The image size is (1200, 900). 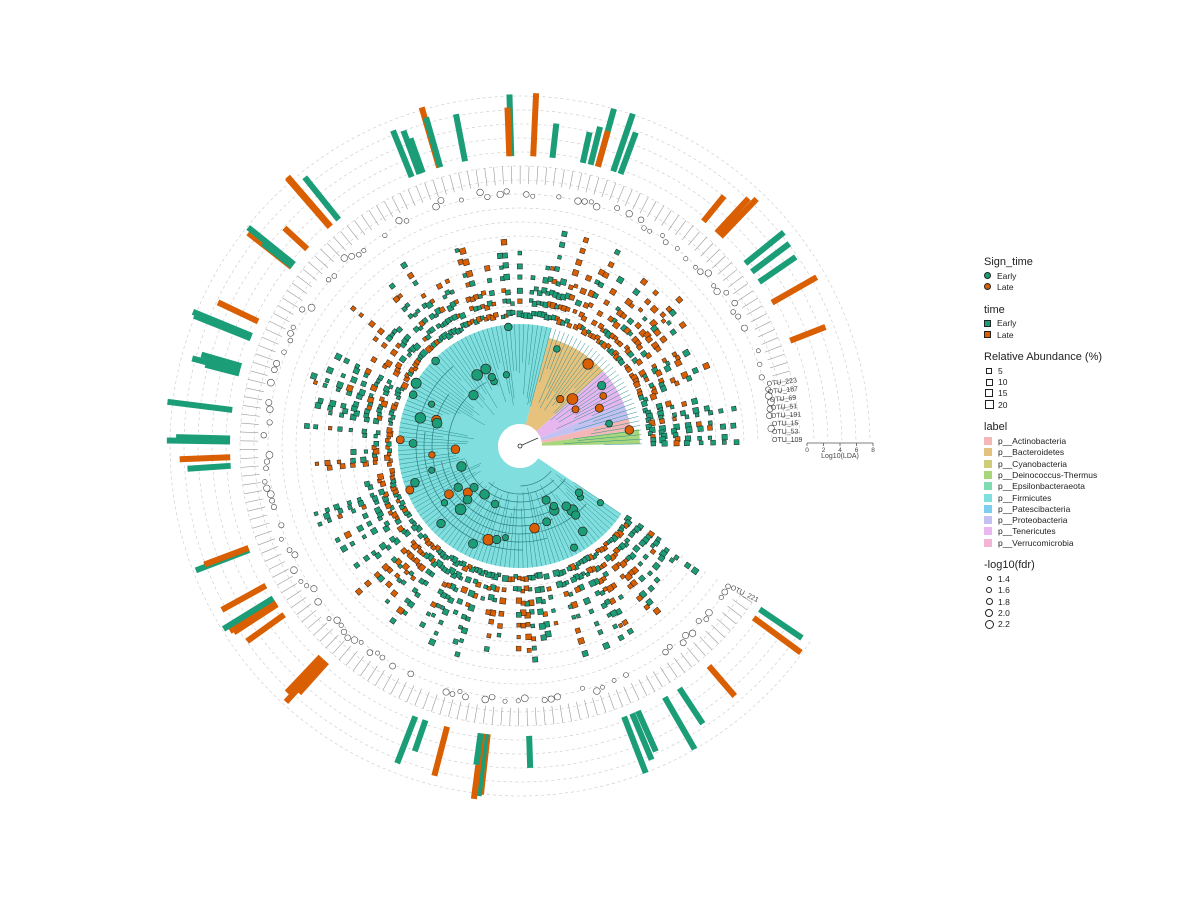 I want to click on legend-item: p__Cyanobacteria, so click(x=1086, y=463).